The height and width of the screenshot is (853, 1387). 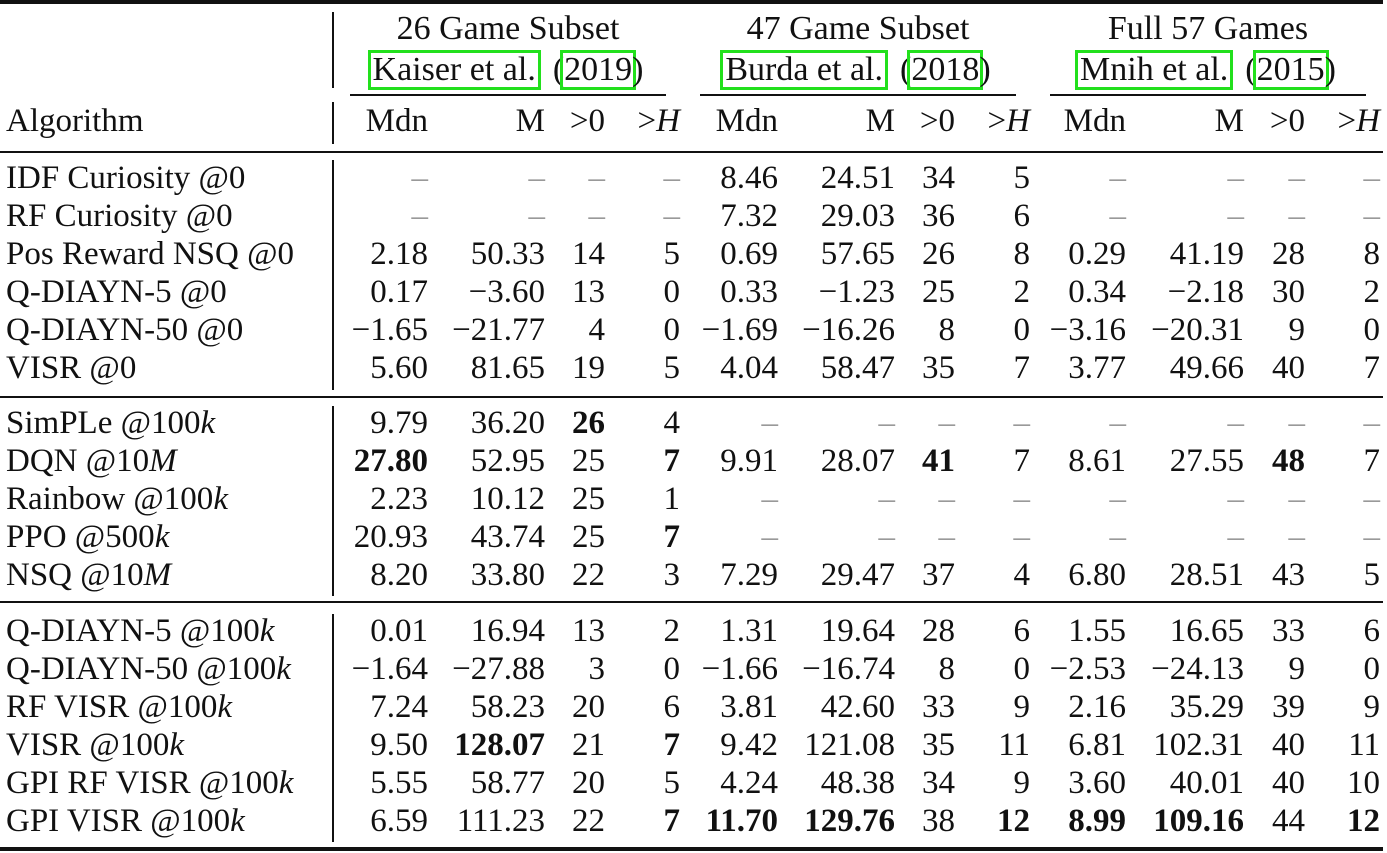 What do you see at coordinates (1154, 70) in the screenshot?
I see `citation-link-author: Mnih et al.` at bounding box center [1154, 70].